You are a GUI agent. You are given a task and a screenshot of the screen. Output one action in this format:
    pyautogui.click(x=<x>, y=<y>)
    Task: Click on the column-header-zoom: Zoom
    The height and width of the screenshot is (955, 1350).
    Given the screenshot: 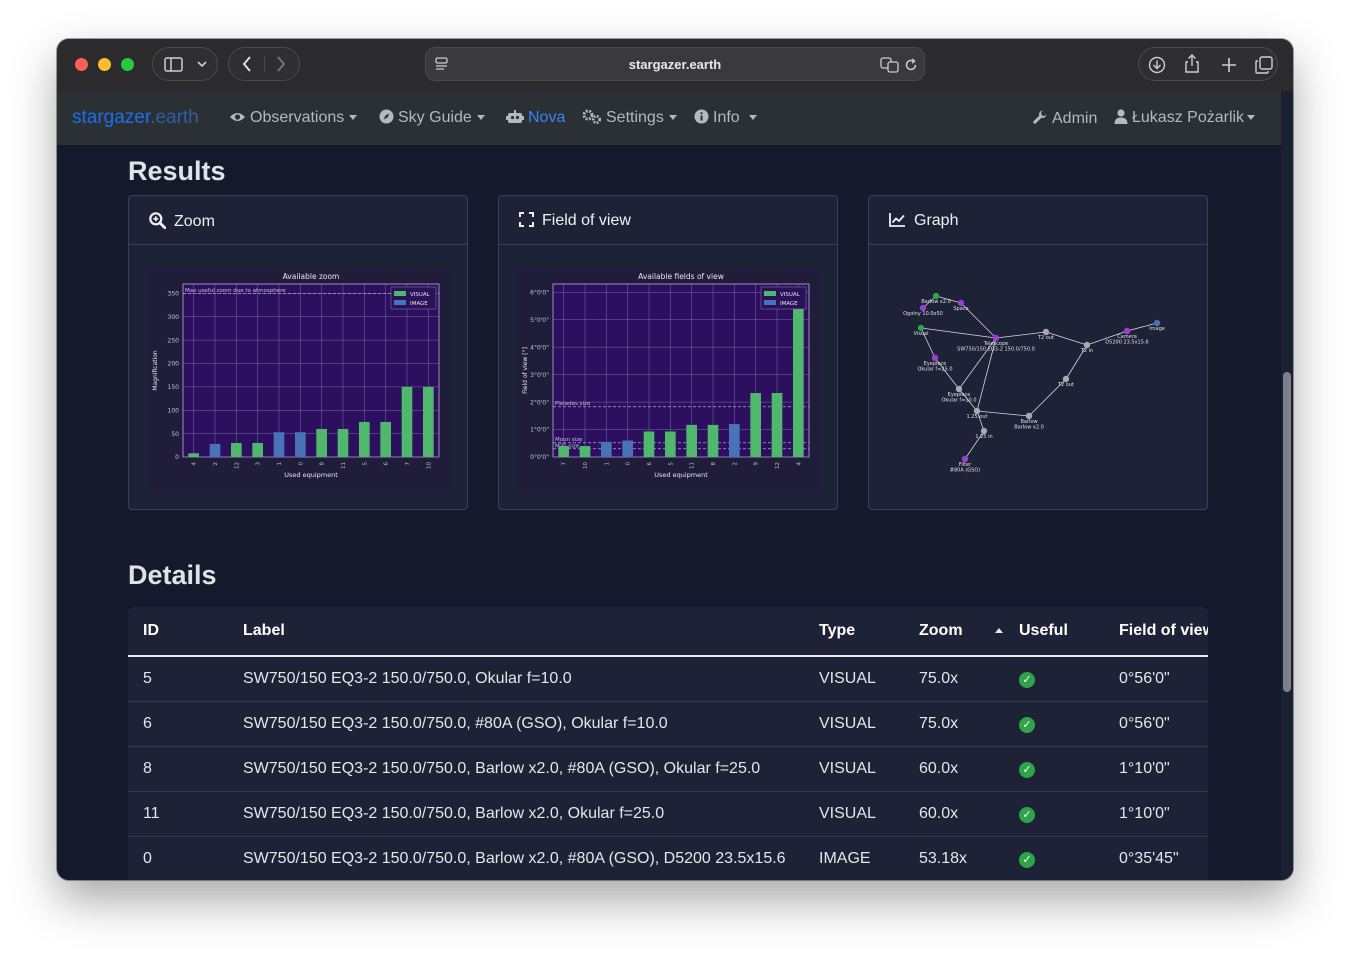 What is the action you would take?
    pyautogui.click(x=954, y=632)
    